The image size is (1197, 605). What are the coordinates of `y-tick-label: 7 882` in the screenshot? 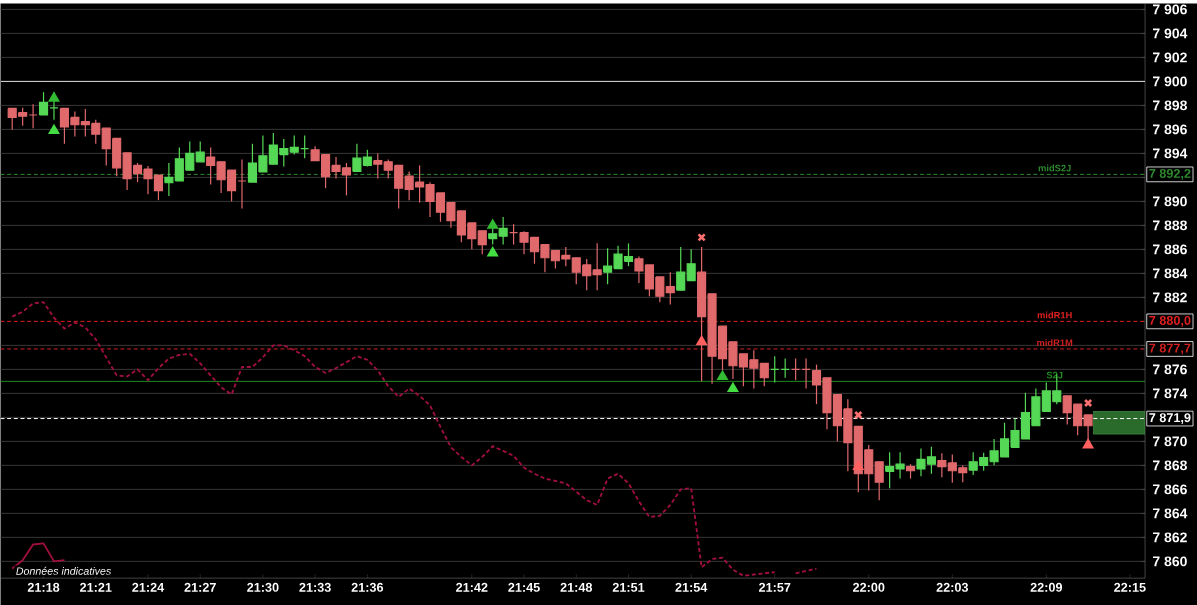 It's located at (1170, 297).